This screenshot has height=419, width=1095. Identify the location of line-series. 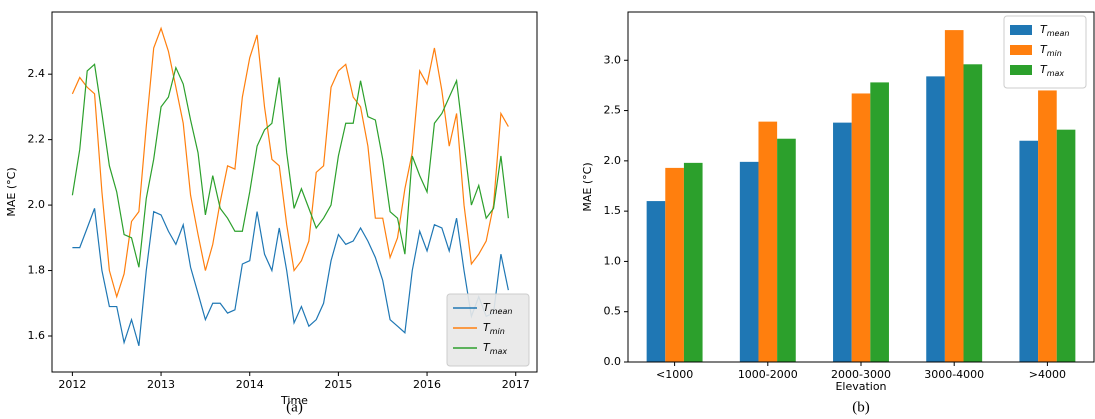
(290, 277).